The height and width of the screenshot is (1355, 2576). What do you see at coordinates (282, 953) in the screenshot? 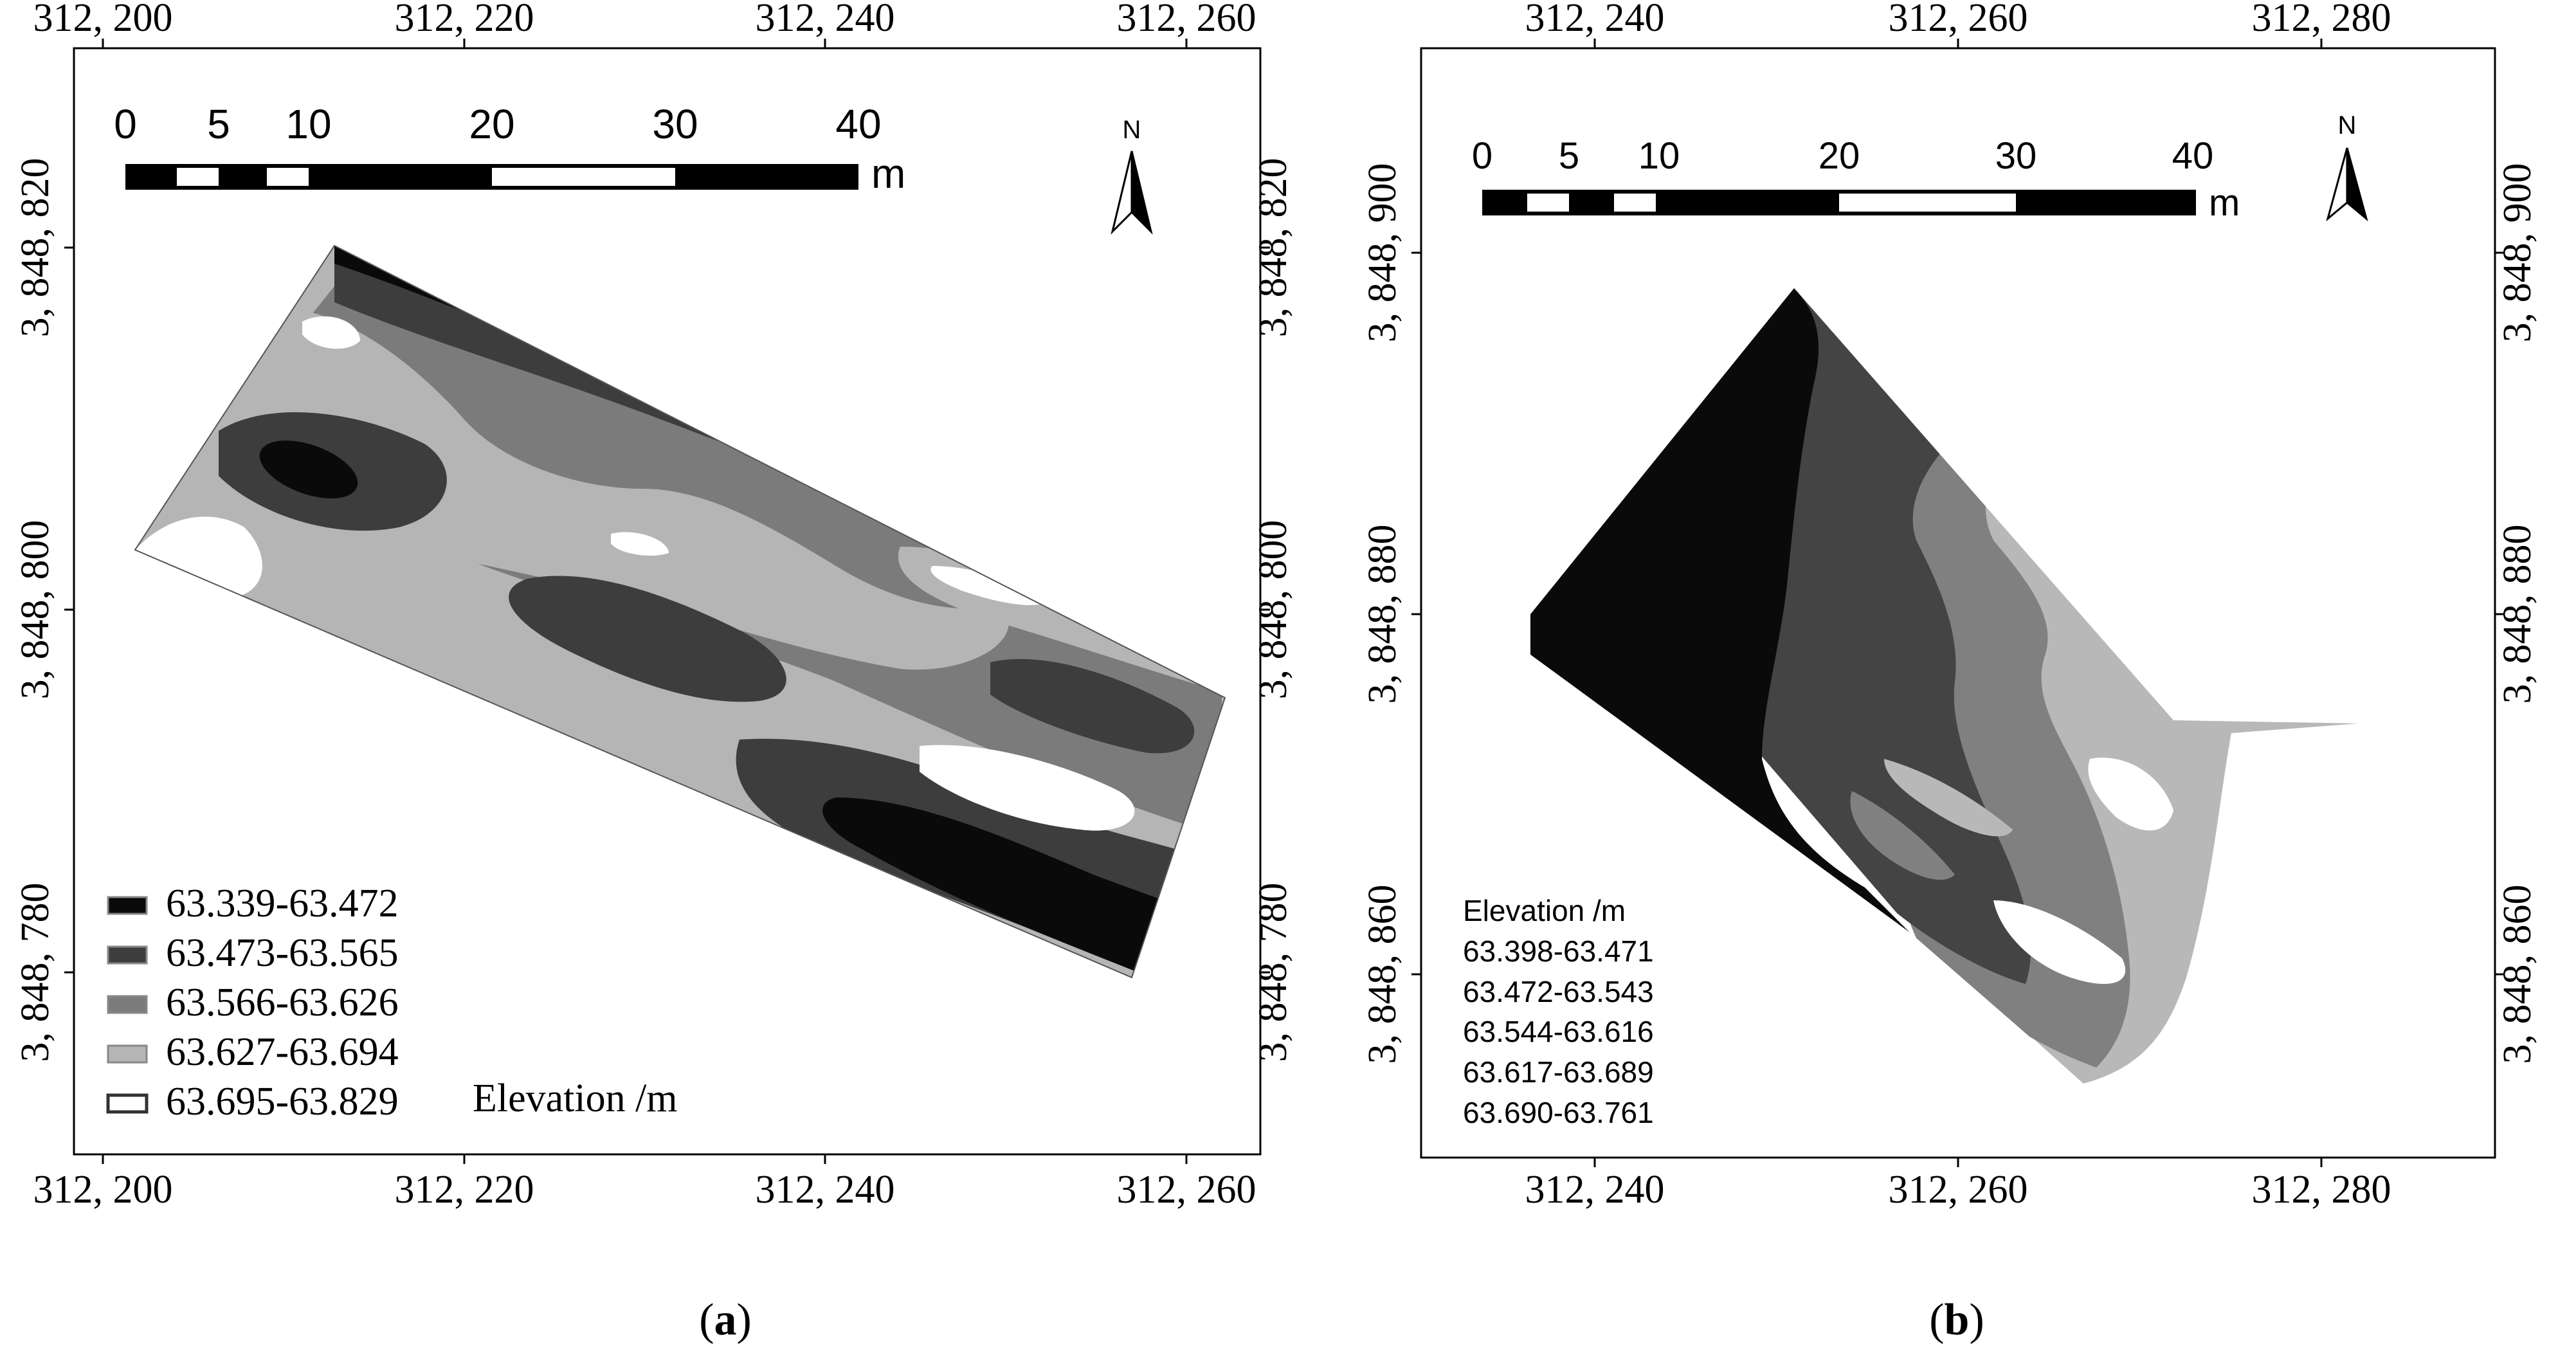
I see `legend-label-a-1: 63.473-63.565` at bounding box center [282, 953].